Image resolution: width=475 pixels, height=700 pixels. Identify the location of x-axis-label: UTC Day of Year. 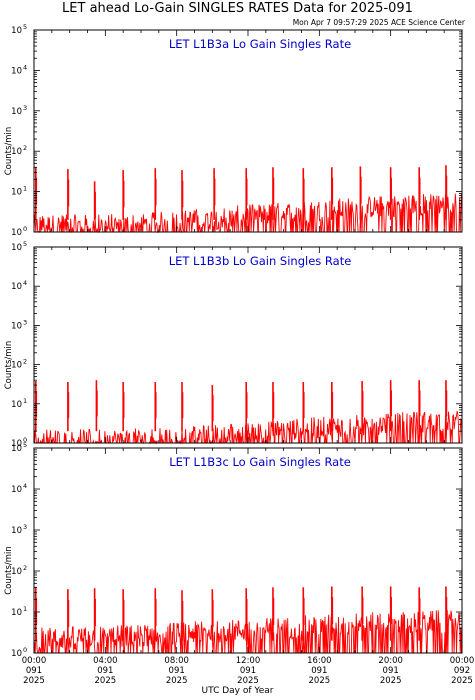
(237, 691).